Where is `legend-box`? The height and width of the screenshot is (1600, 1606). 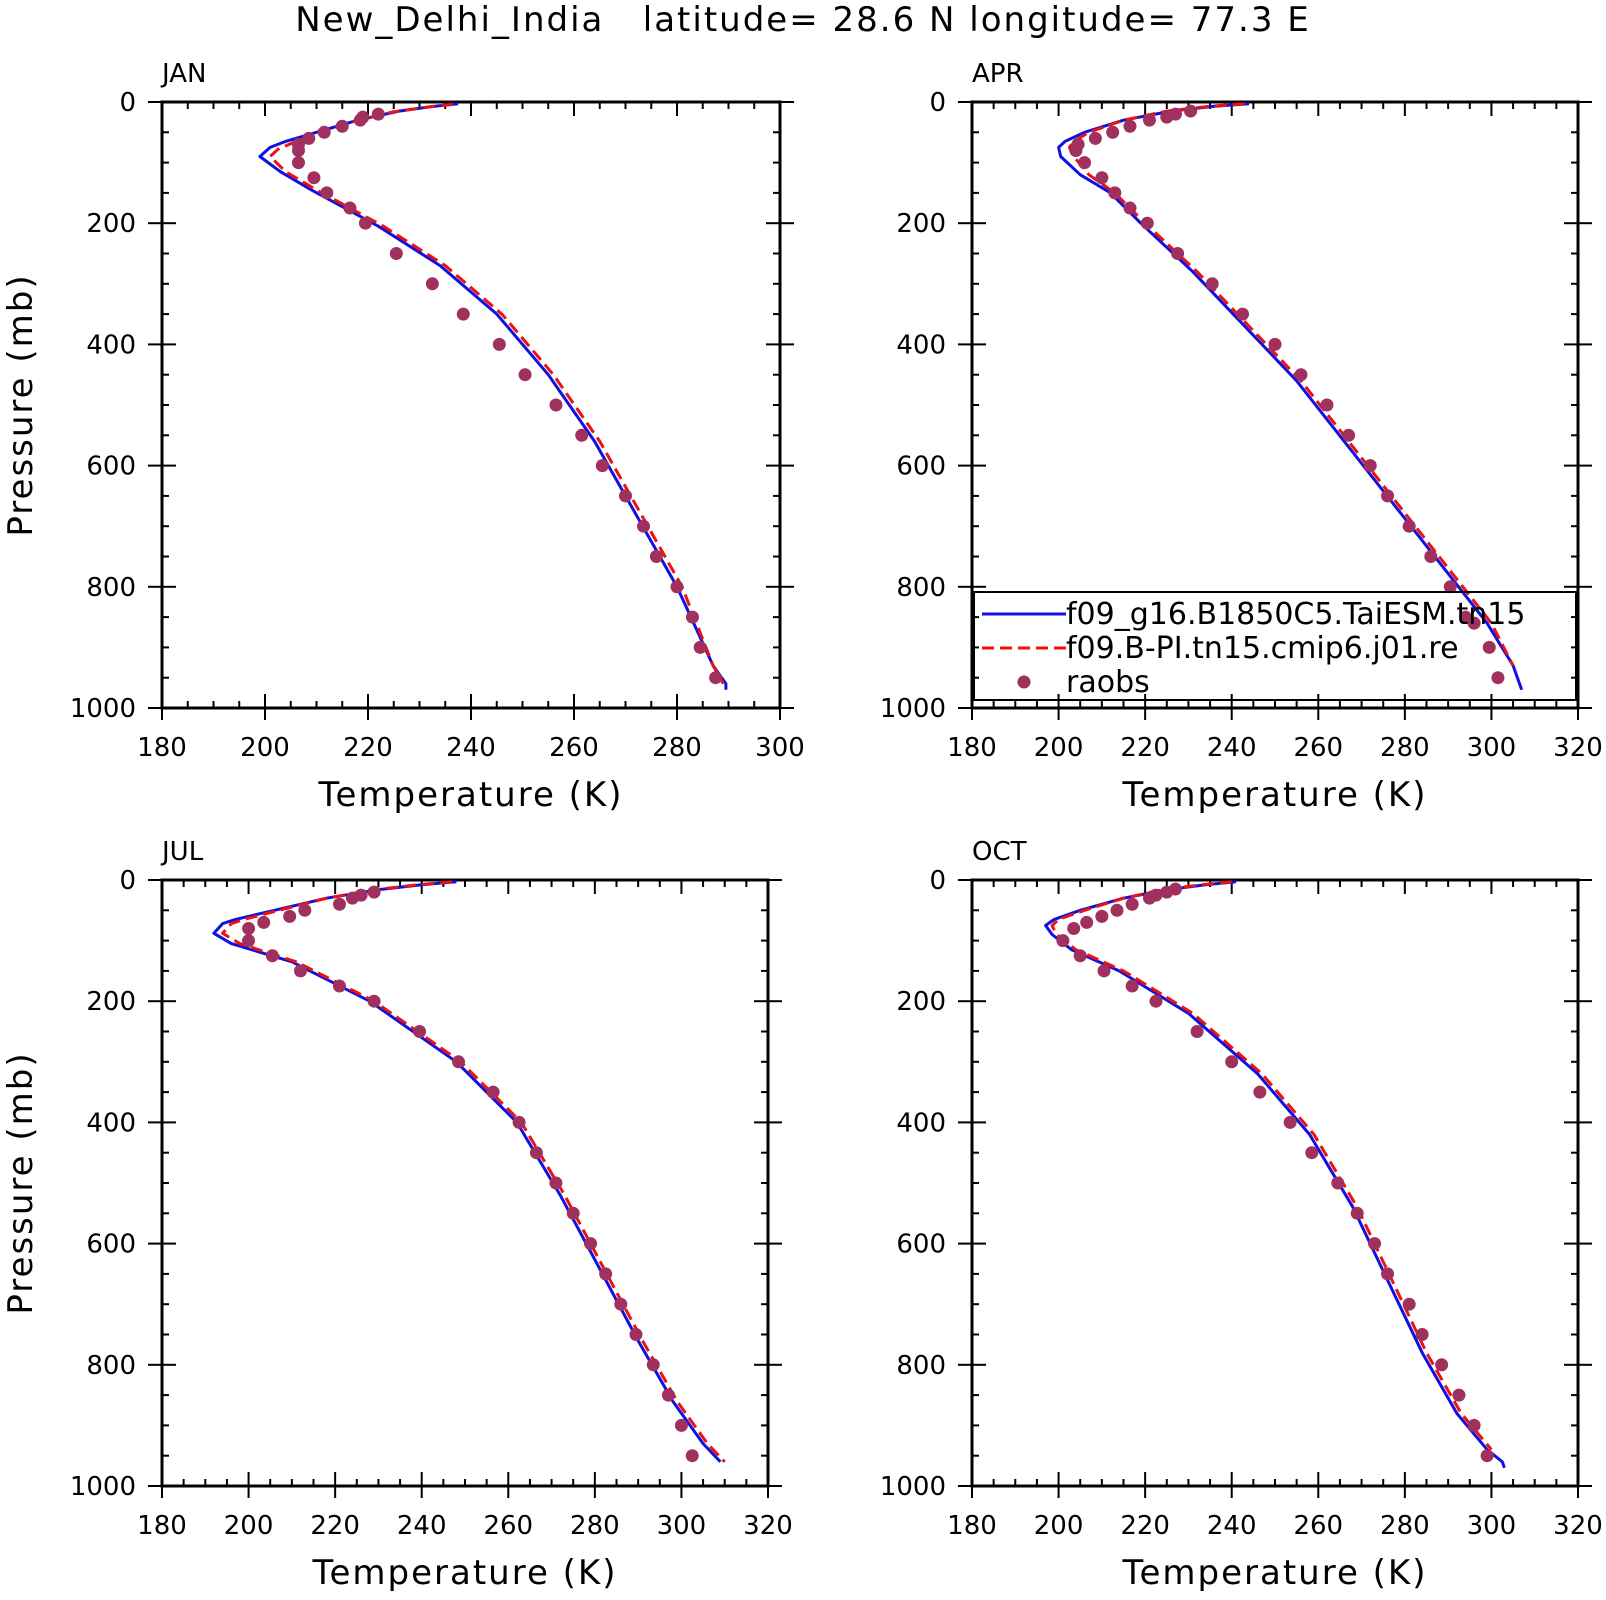 legend-box is located at coordinates (1275, 646).